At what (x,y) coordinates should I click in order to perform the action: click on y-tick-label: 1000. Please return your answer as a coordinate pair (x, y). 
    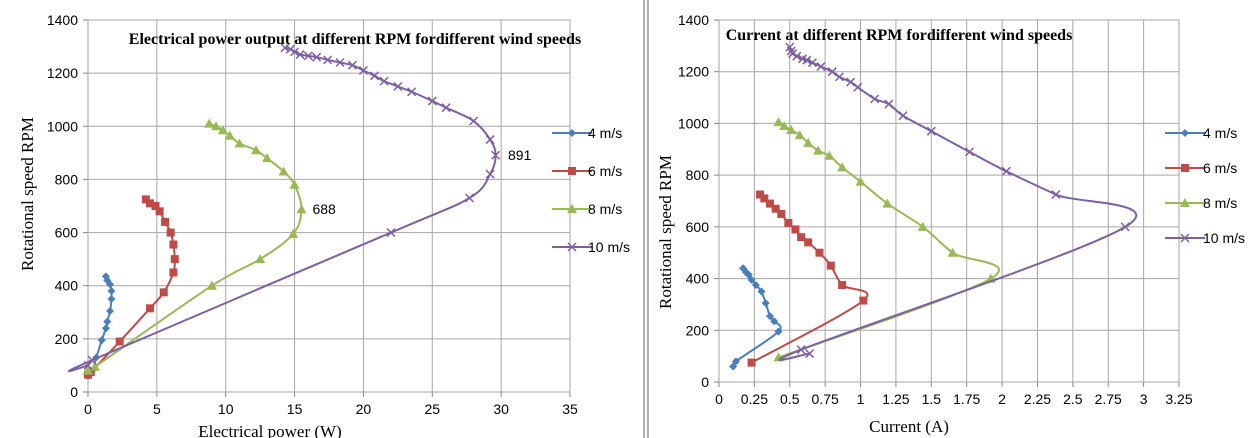
    Looking at the image, I should click on (62, 126).